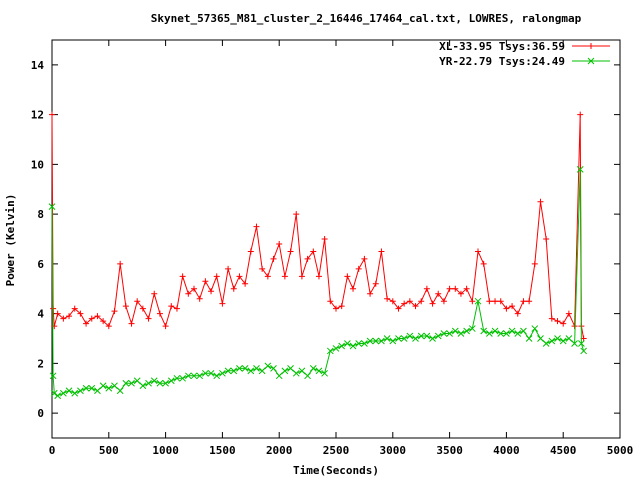  I want to click on x-tick-label: 0, so click(52, 450).